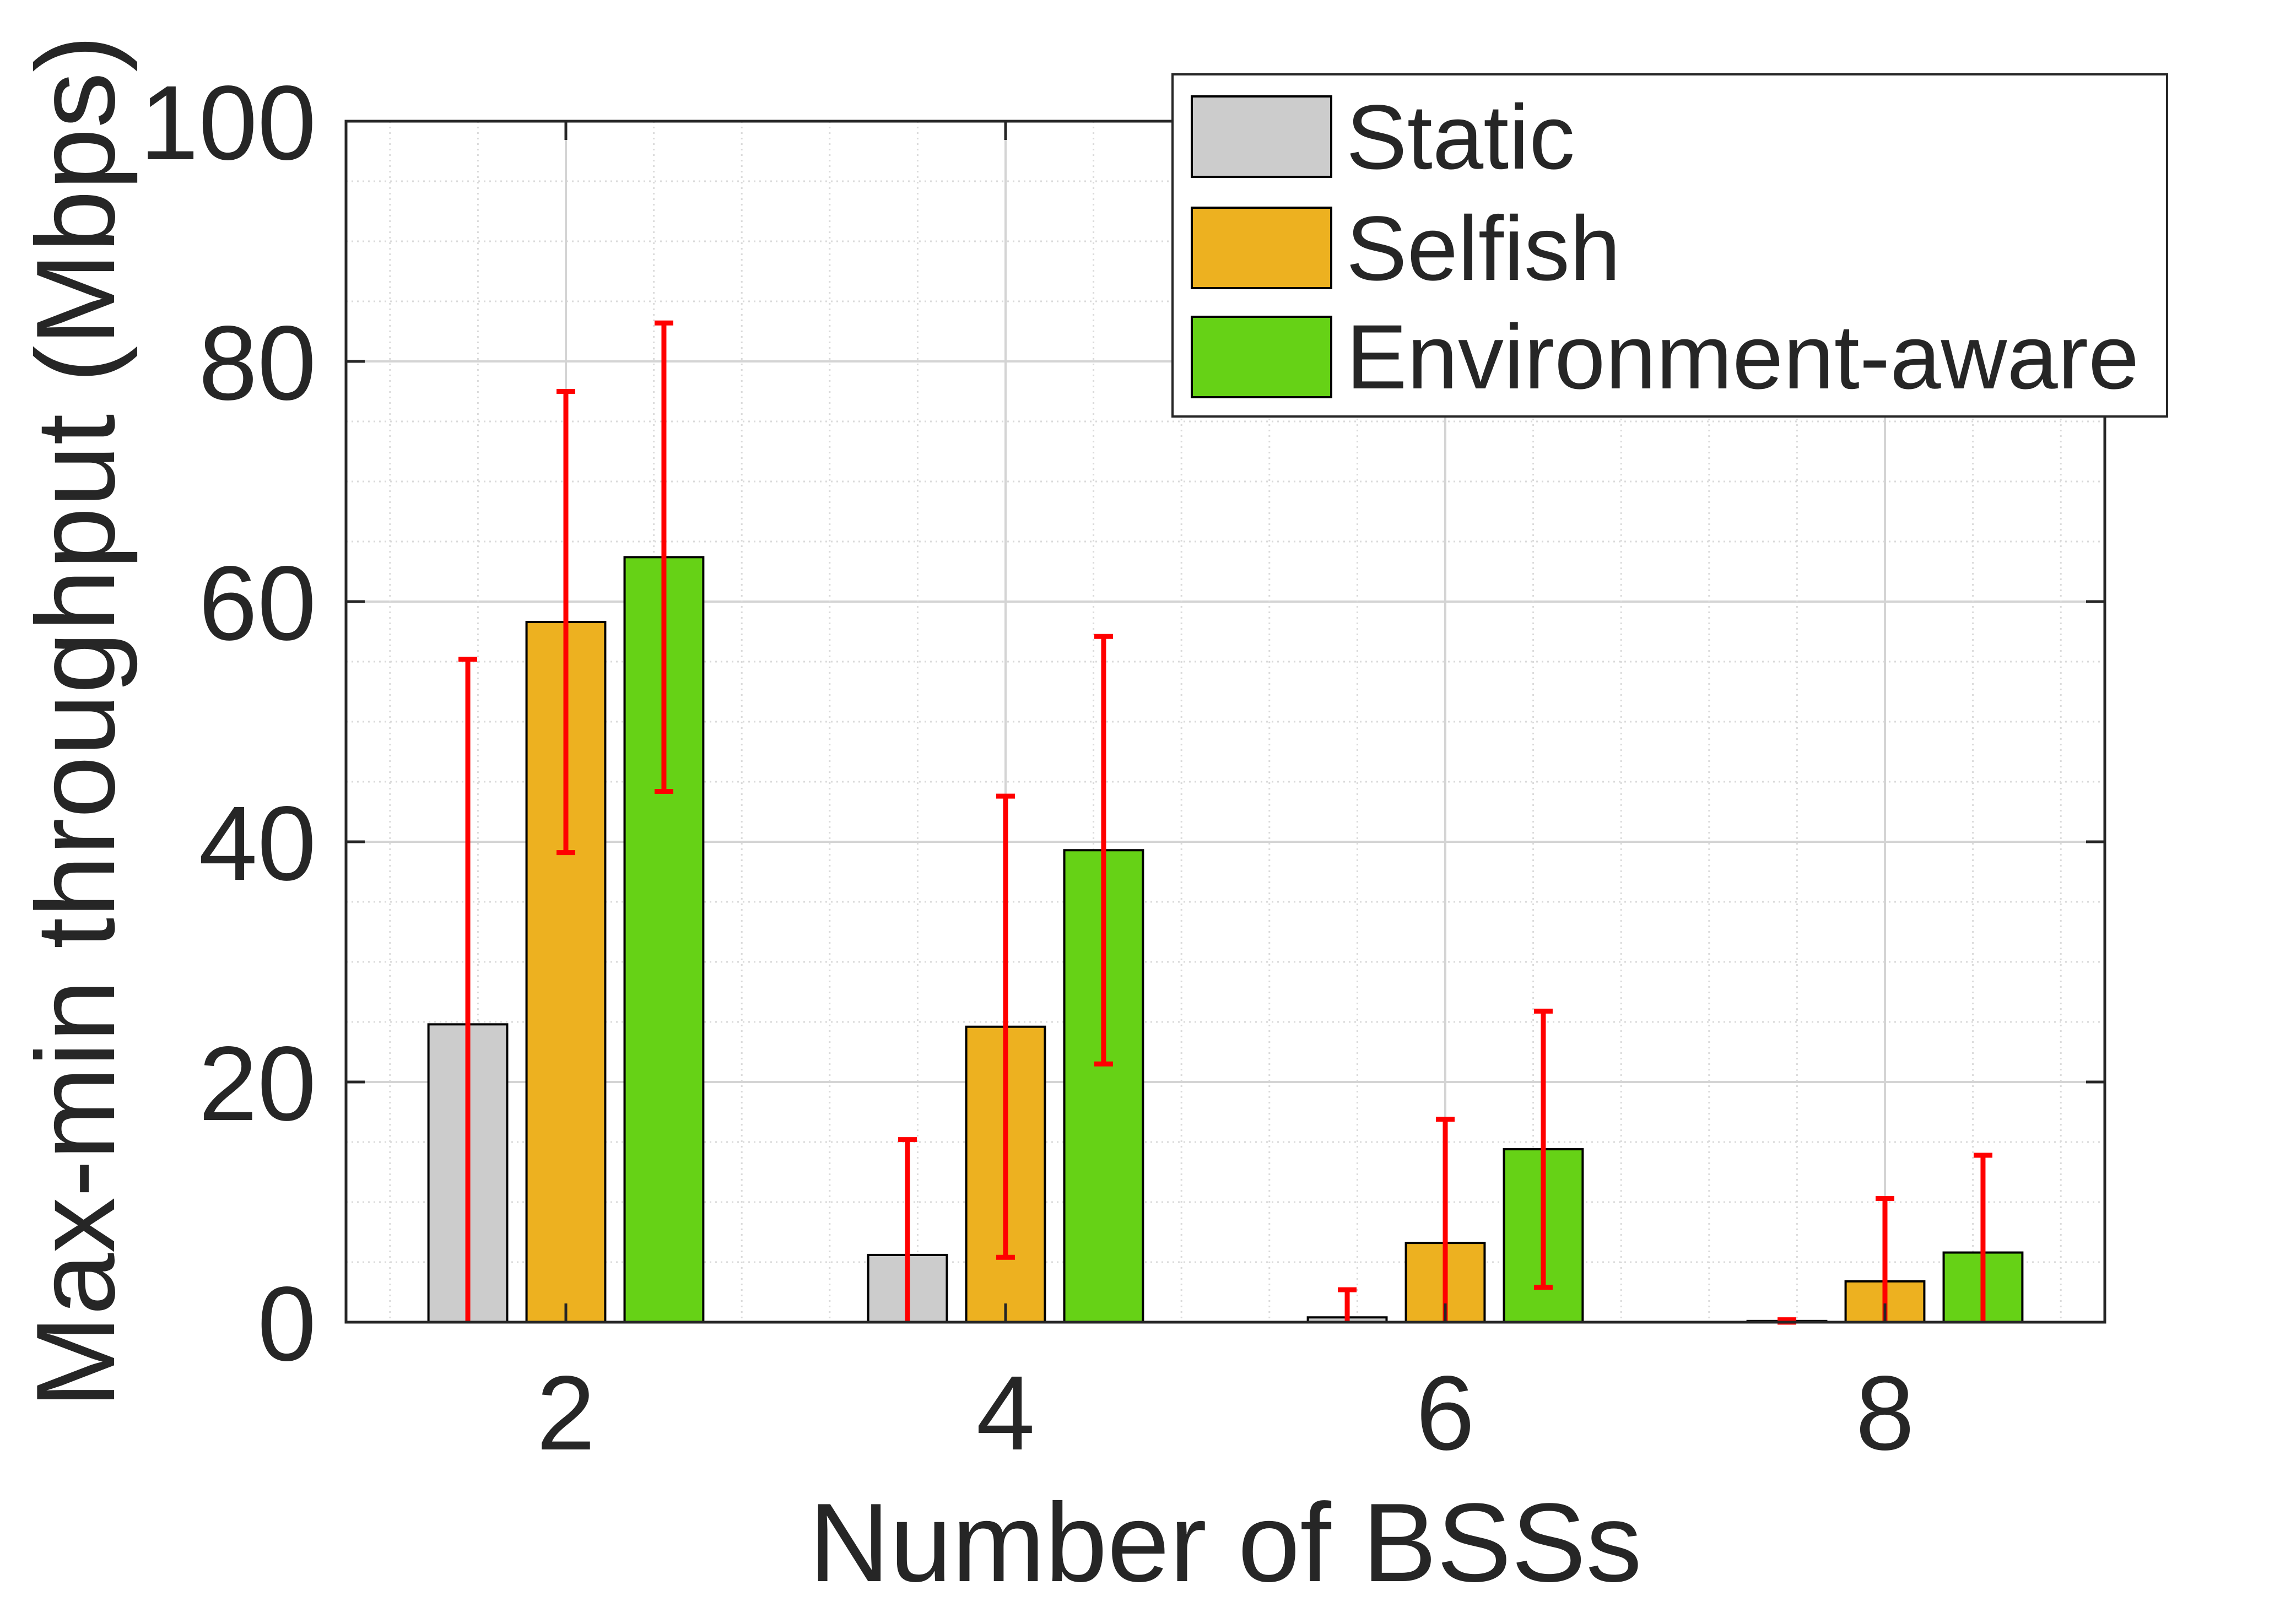 The image size is (2296, 1607). What do you see at coordinates (1743, 357) in the screenshot?
I see `legend-label-environment-aware: Environment-aware` at bounding box center [1743, 357].